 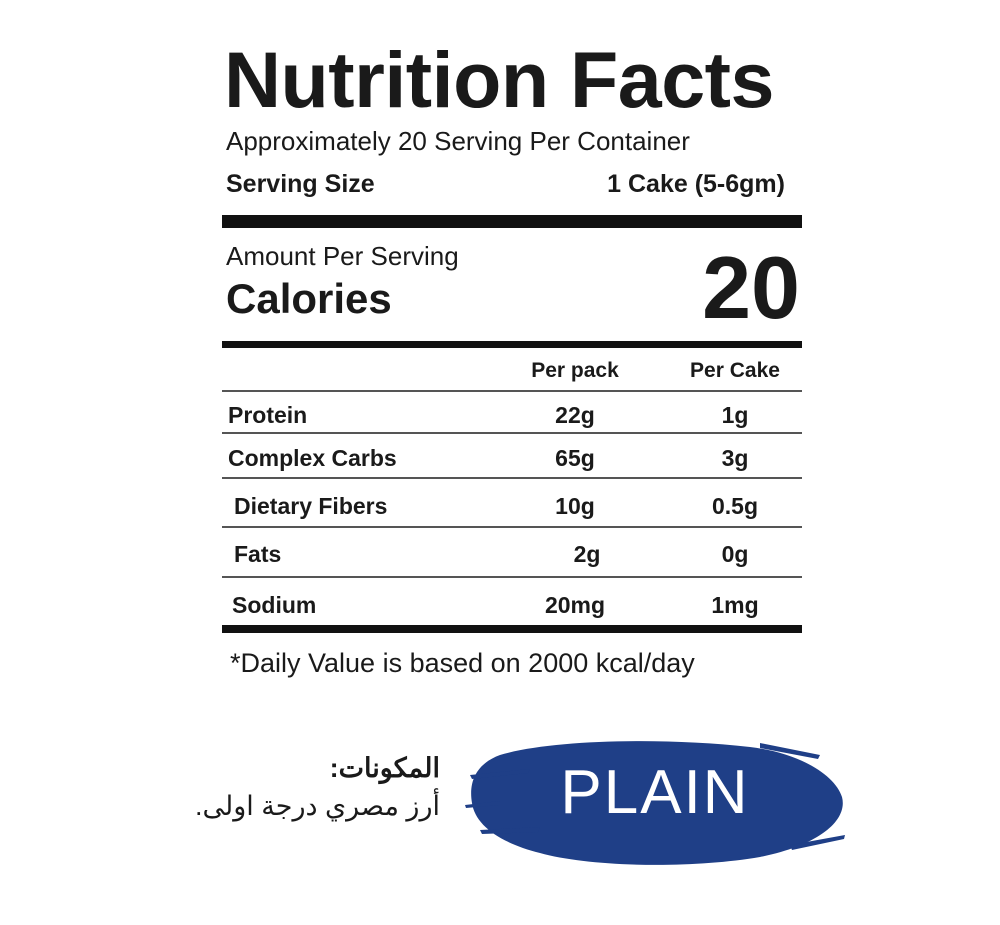 I want to click on calories-label: Calories, so click(x=309, y=298).